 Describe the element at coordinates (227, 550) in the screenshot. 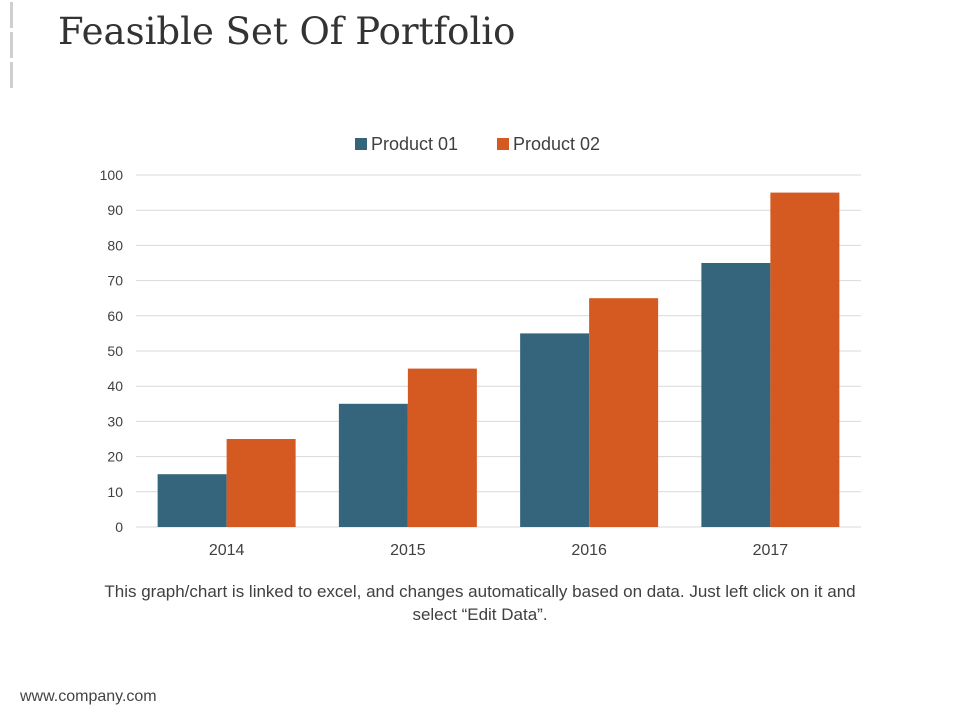

I see `x-tick-label: 2014` at that location.